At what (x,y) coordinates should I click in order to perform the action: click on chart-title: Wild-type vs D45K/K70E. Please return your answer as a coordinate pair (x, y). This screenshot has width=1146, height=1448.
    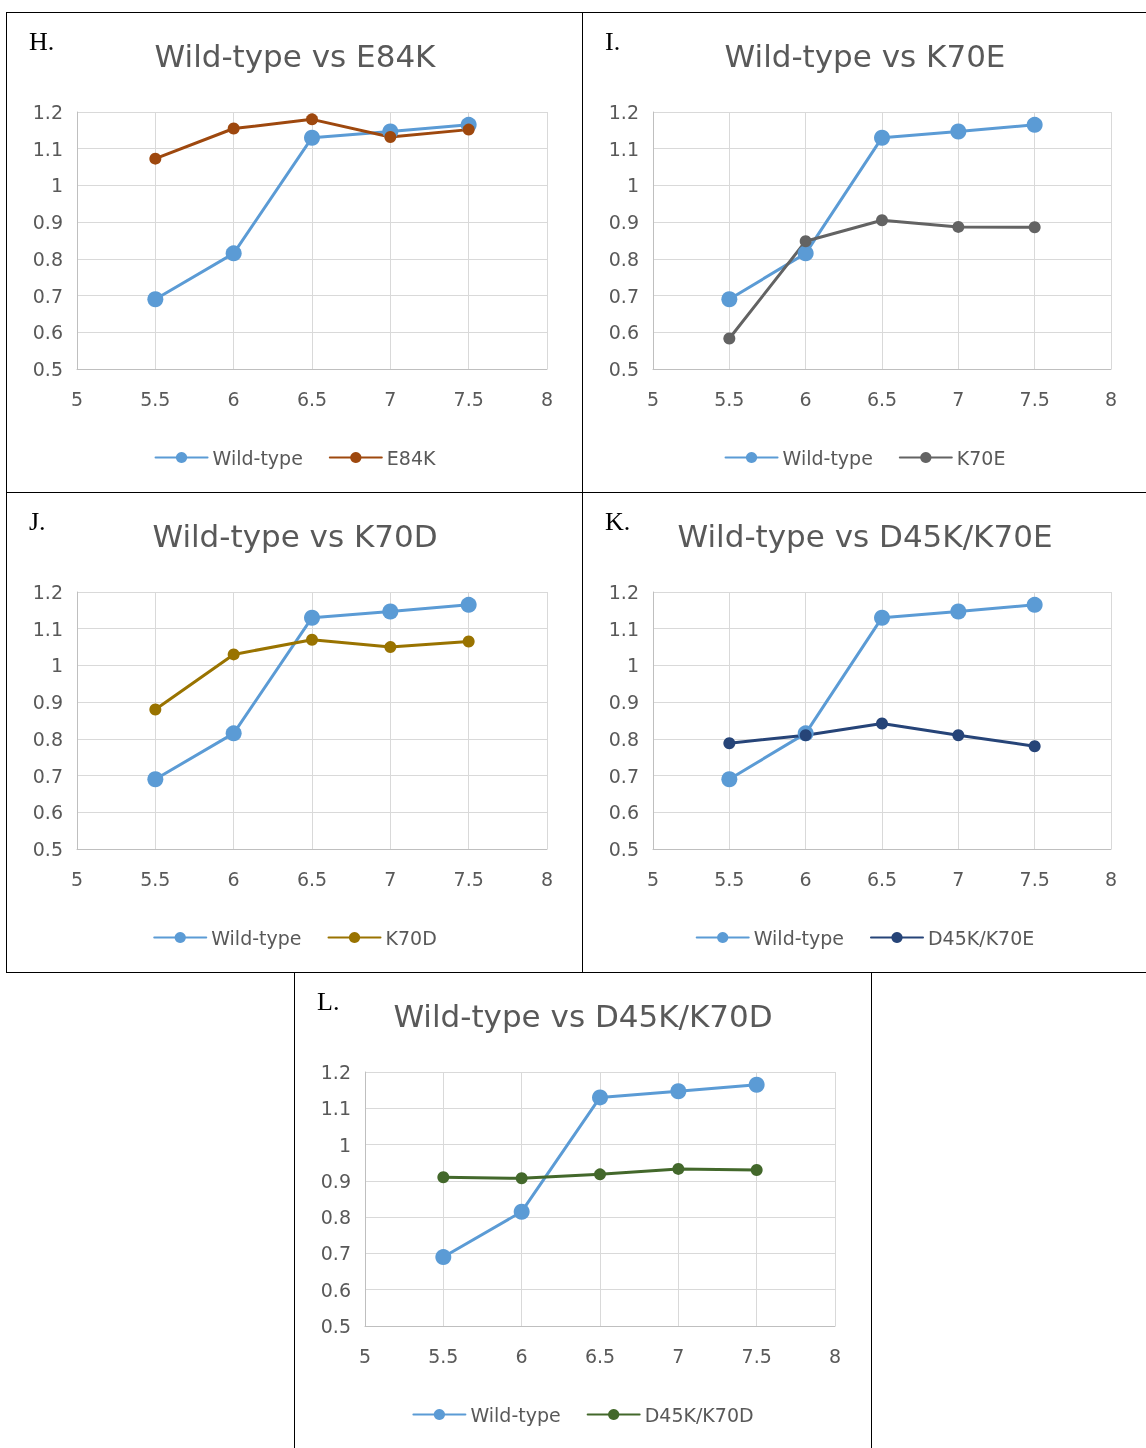
    Looking at the image, I should click on (865, 535).